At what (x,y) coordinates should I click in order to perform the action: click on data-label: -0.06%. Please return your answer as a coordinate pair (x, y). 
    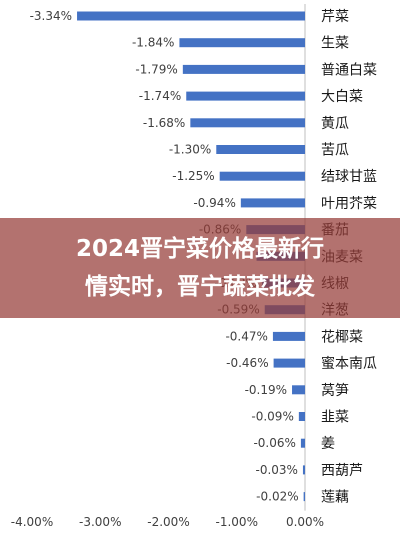
    Looking at the image, I should click on (274, 443).